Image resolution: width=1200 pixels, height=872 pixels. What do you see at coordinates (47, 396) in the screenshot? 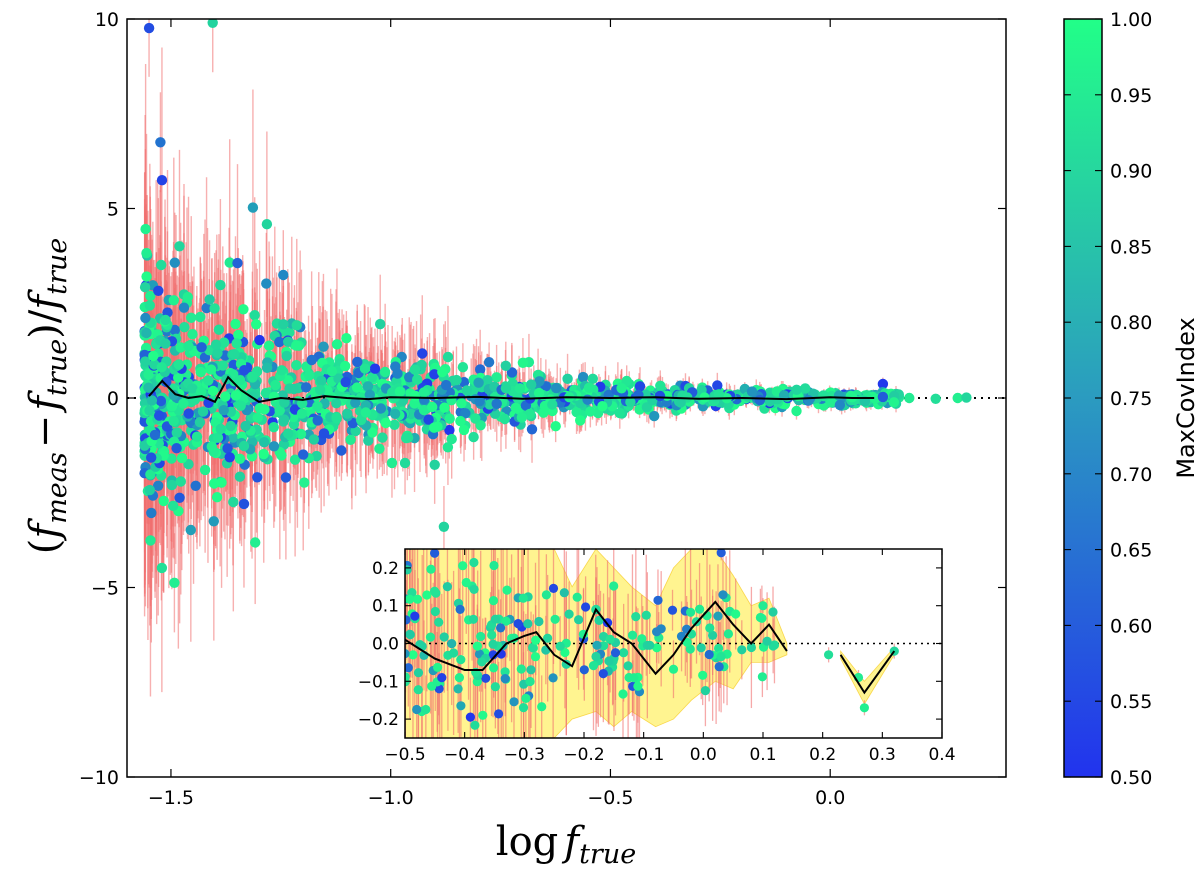
I see `y-axis-label: (fmeas−ftrue)/ftrue` at bounding box center [47, 396].